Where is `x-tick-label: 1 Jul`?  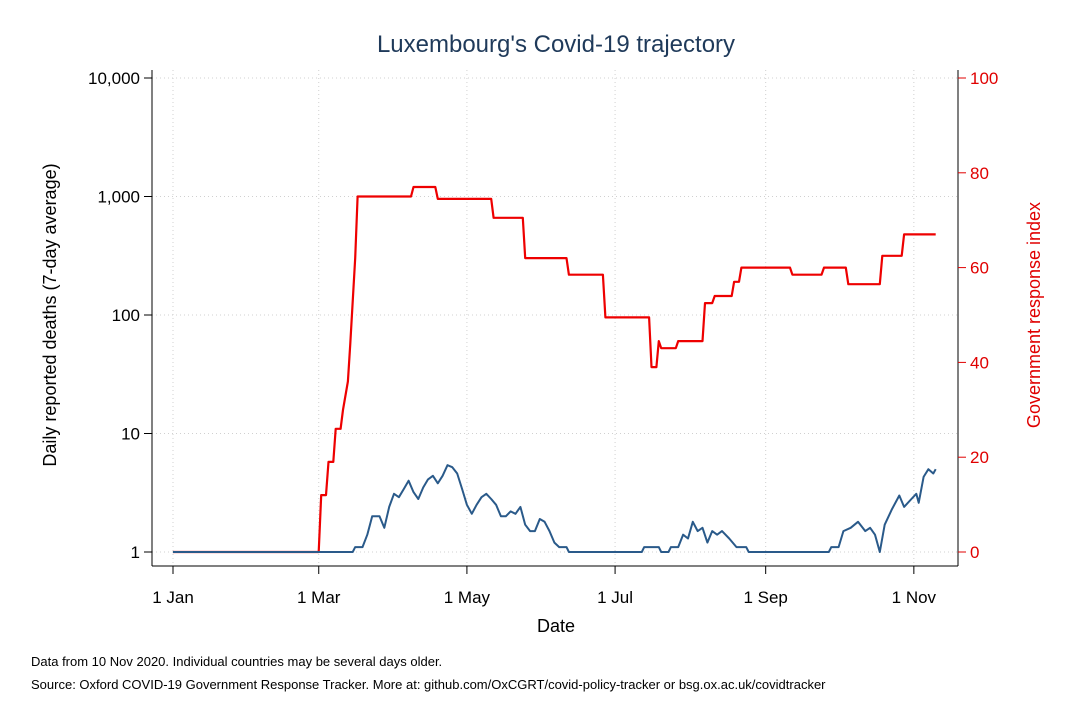 x-tick-label: 1 Jul is located at coordinates (615, 597).